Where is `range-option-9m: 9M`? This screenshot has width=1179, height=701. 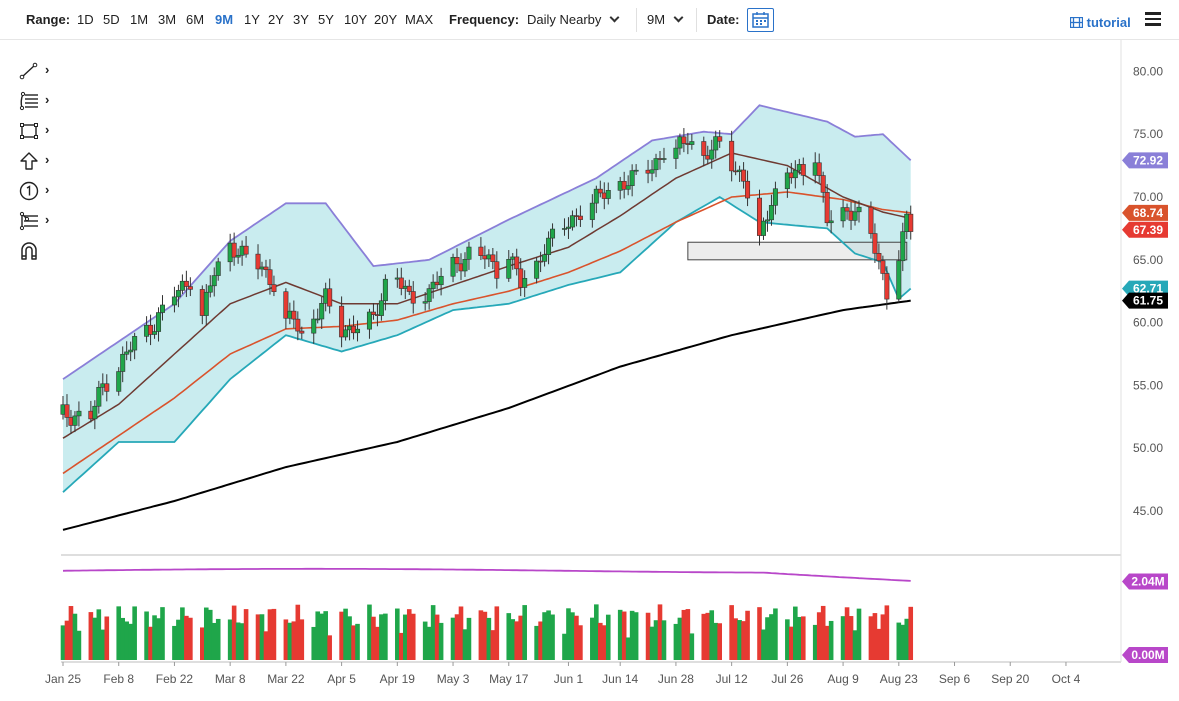 range-option-9m: 9M is located at coordinates (224, 19).